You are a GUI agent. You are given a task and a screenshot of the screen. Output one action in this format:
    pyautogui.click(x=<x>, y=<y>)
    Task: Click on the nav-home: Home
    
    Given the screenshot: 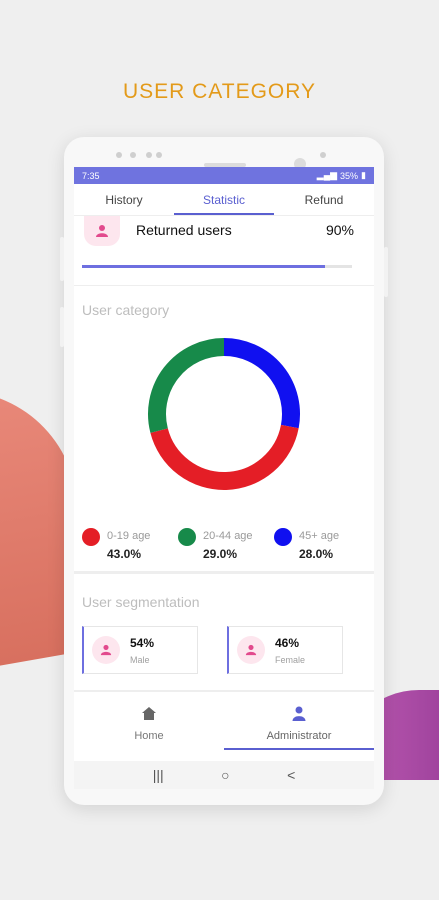 What is the action you would take?
    pyautogui.click(x=149, y=724)
    